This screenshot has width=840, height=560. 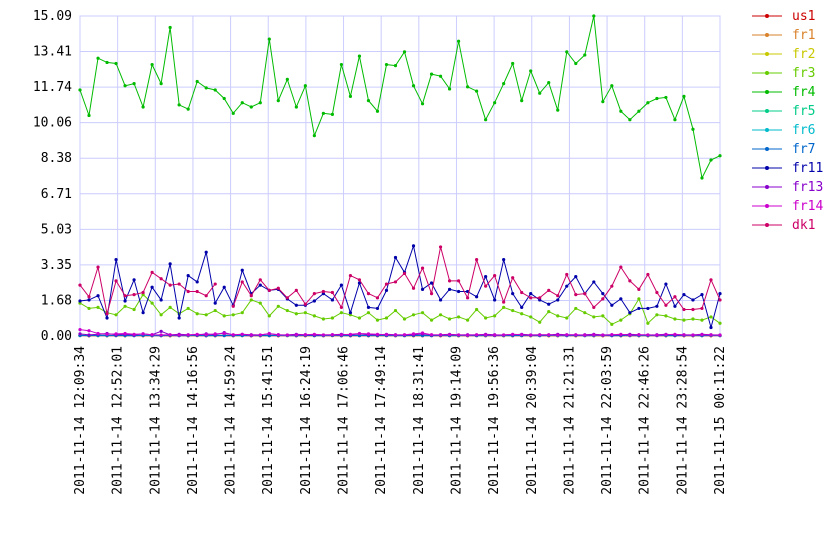 I want to click on x-tick-label: 2011-11-14 12:52:01, so click(x=118, y=420).